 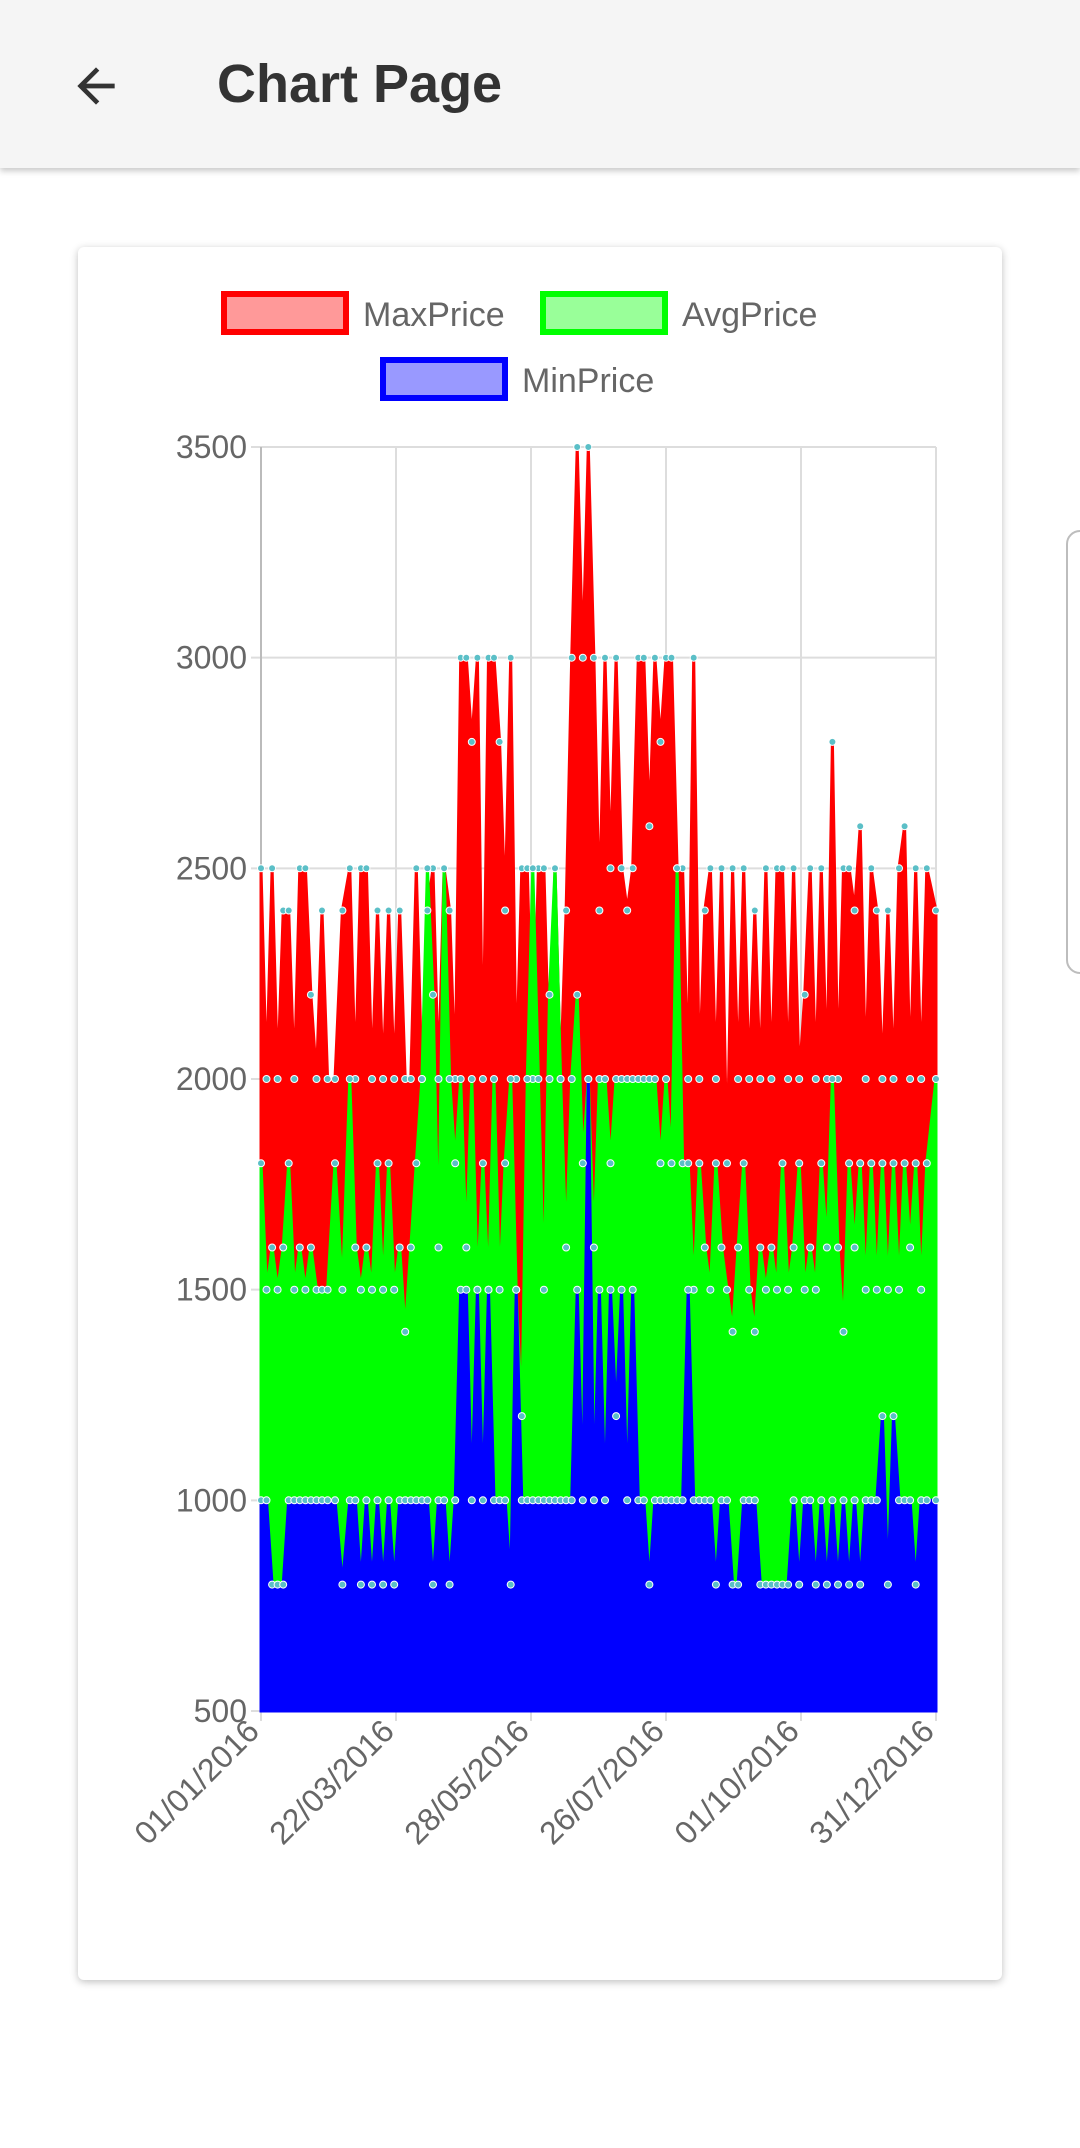 I want to click on back-button, so click(x=96, y=86).